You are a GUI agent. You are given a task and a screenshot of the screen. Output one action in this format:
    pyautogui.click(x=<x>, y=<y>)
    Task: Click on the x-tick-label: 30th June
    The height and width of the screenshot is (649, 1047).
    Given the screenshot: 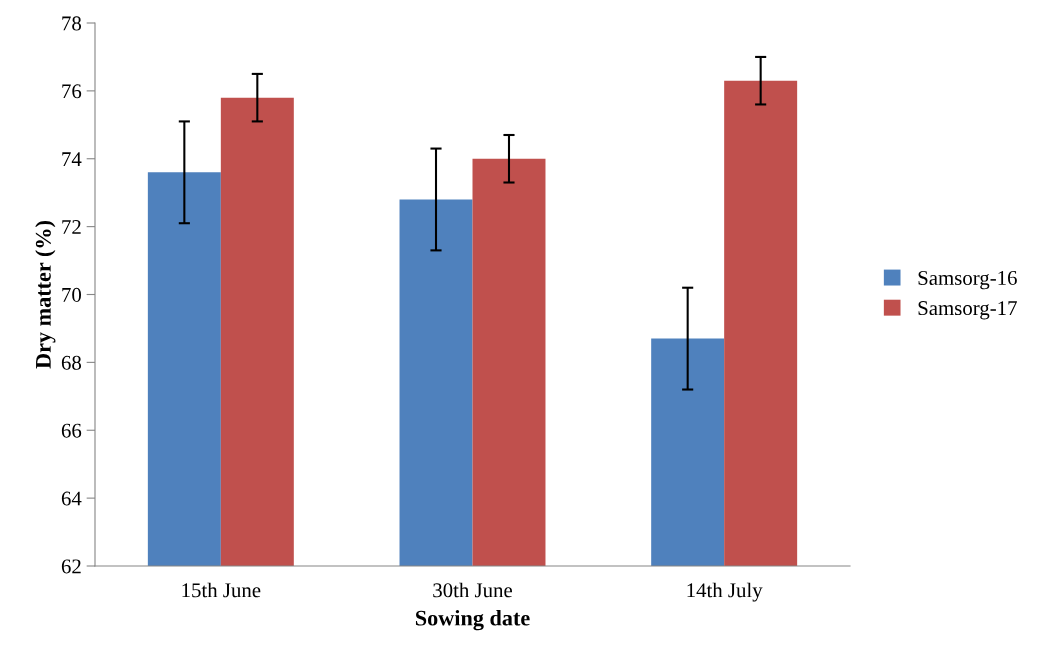 What is the action you would take?
    pyautogui.click(x=472, y=590)
    